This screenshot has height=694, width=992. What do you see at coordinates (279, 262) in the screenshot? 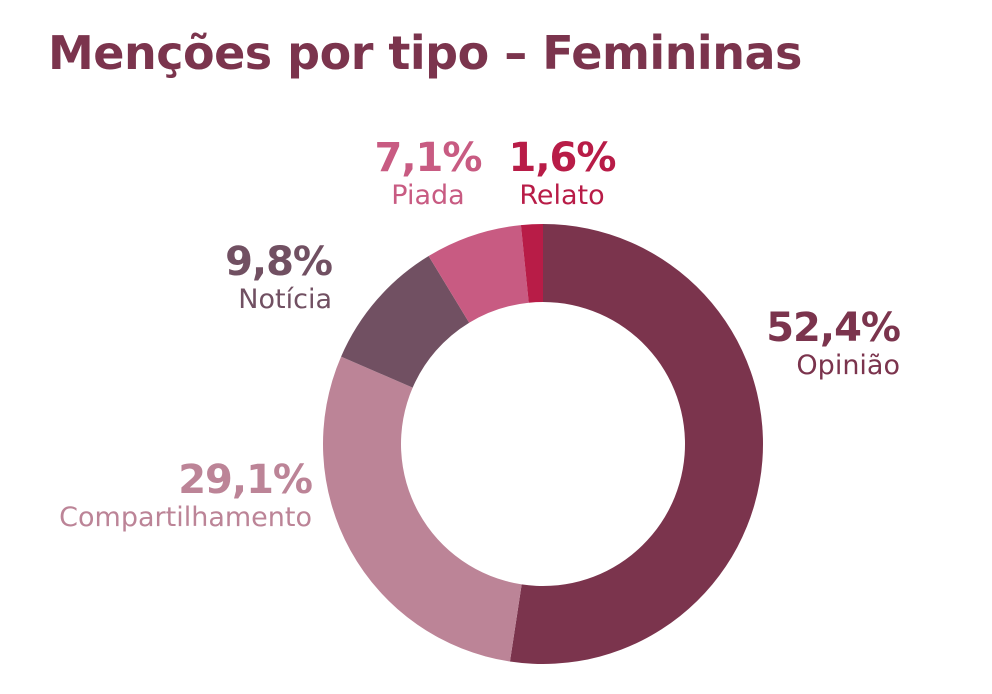
I see `value-label-noticia: 9,8%` at bounding box center [279, 262].